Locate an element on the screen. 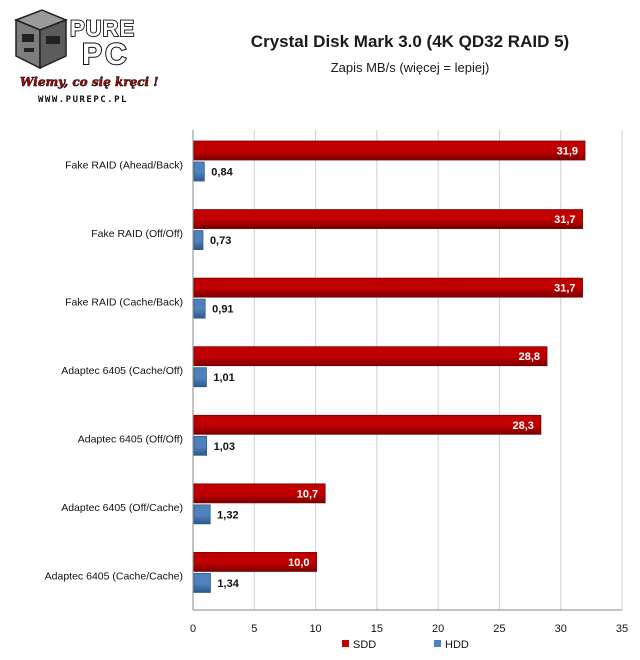 The height and width of the screenshot is (660, 640). ssd-value-label: 28,3 is located at coordinates (522, 426).